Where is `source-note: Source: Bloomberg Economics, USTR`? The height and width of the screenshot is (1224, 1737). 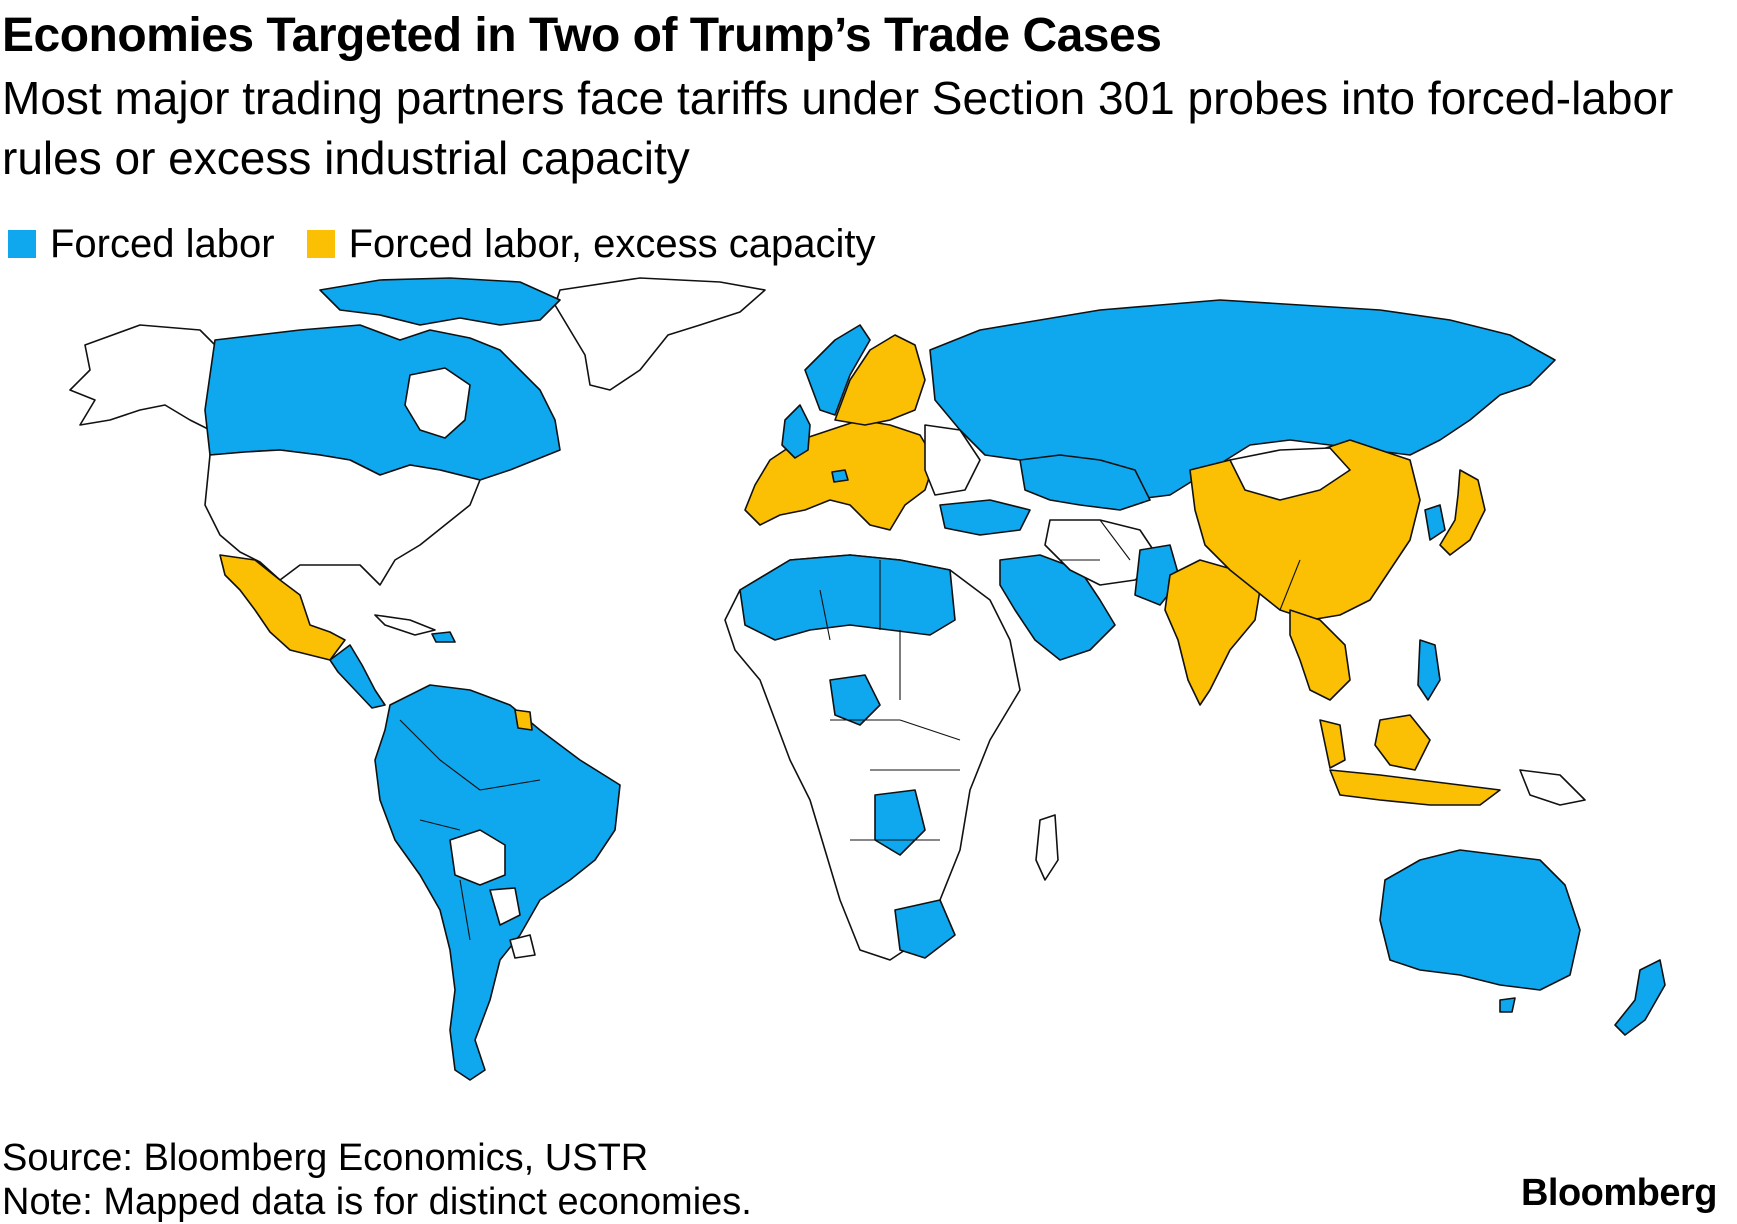
source-note: Source: Bloomberg Economics, USTR is located at coordinates (325, 1158).